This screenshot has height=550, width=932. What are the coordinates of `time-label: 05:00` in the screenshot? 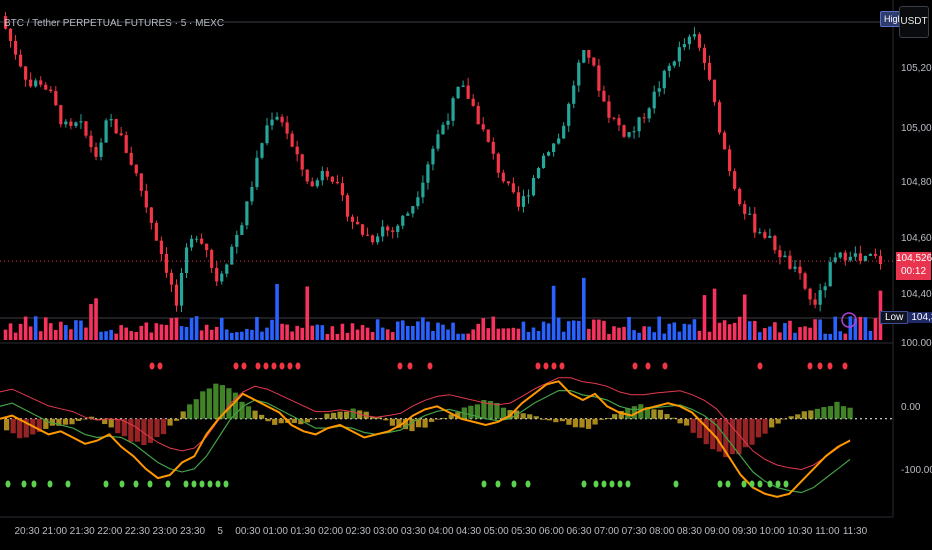 It's located at (496, 531).